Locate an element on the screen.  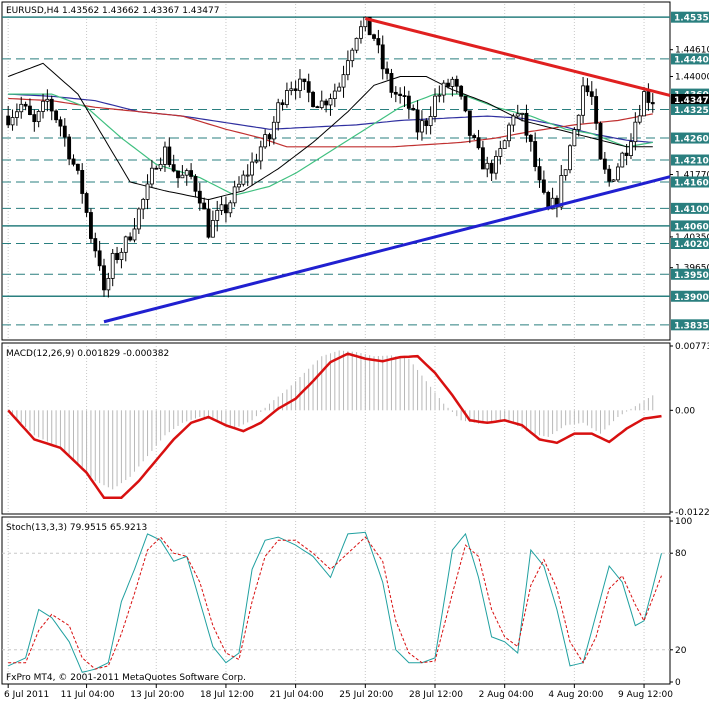
time-tick-label-6: 28 Jul 12:00 is located at coordinates (436, 695).